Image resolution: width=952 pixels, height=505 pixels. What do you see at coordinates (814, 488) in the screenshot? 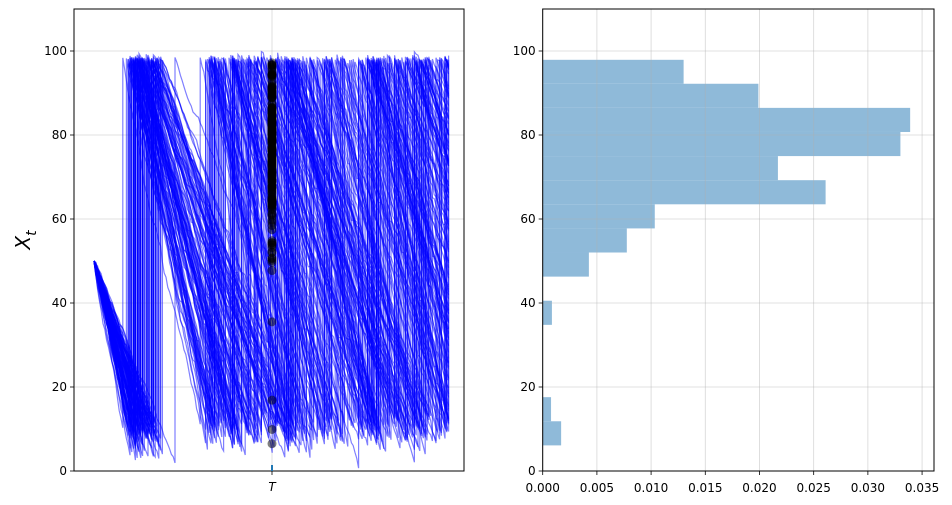
I see `x-tick-label: 0.025` at bounding box center [814, 488].